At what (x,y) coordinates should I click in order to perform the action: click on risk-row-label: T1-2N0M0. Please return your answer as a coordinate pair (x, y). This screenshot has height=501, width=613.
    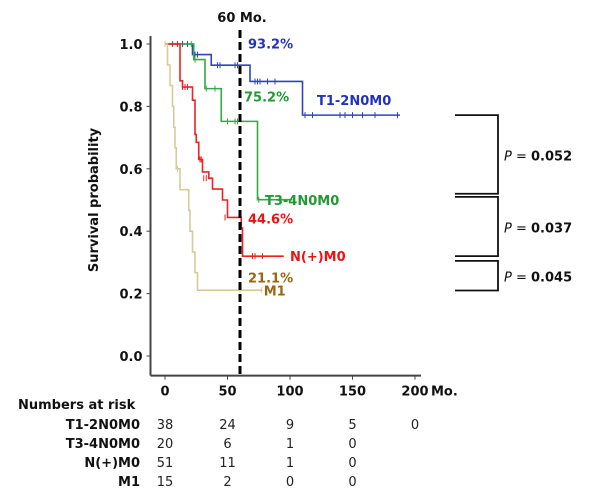
    Looking at the image, I should click on (103, 425).